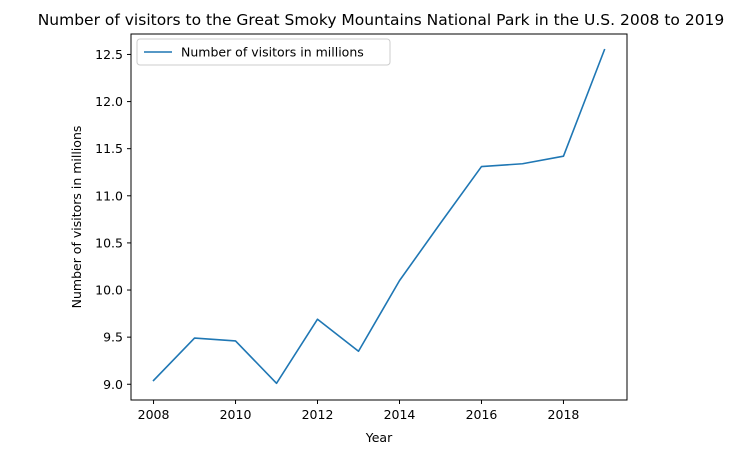 The width and height of the screenshot is (755, 455). I want to click on y-tick-label: 12.5, so click(109, 54).